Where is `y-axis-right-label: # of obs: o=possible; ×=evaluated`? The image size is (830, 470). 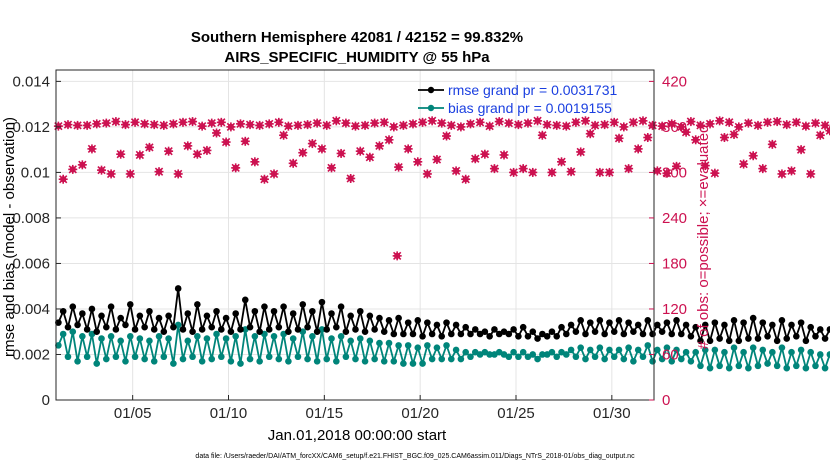
y-axis-right-label: # of obs: o=possible; ×=evaluated is located at coordinates (703, 237).